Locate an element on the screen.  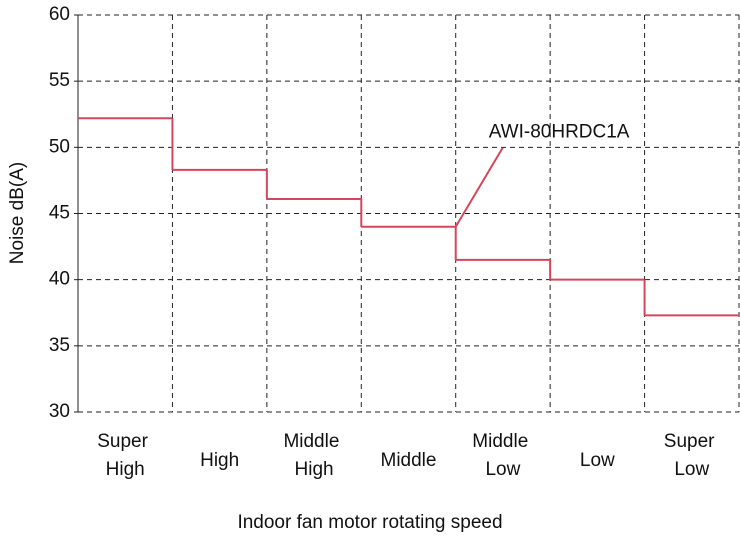
y-tick-label: 40 is located at coordinates (59, 279).